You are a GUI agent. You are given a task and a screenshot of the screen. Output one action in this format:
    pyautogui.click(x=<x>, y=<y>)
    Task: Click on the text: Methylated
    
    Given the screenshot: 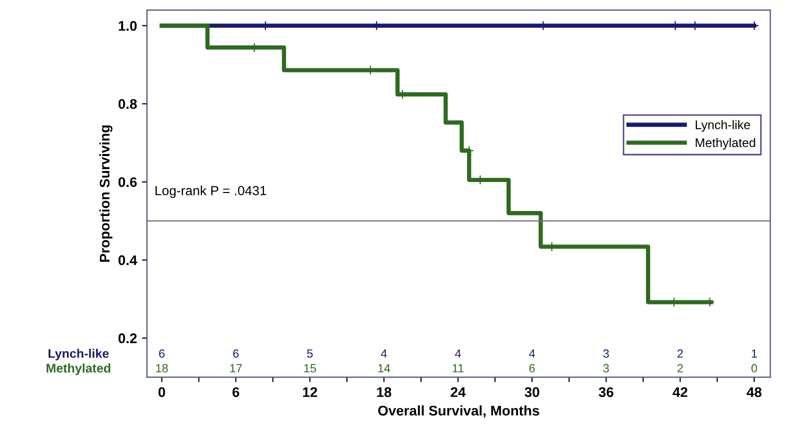 What is the action you would take?
    pyautogui.click(x=78, y=369)
    